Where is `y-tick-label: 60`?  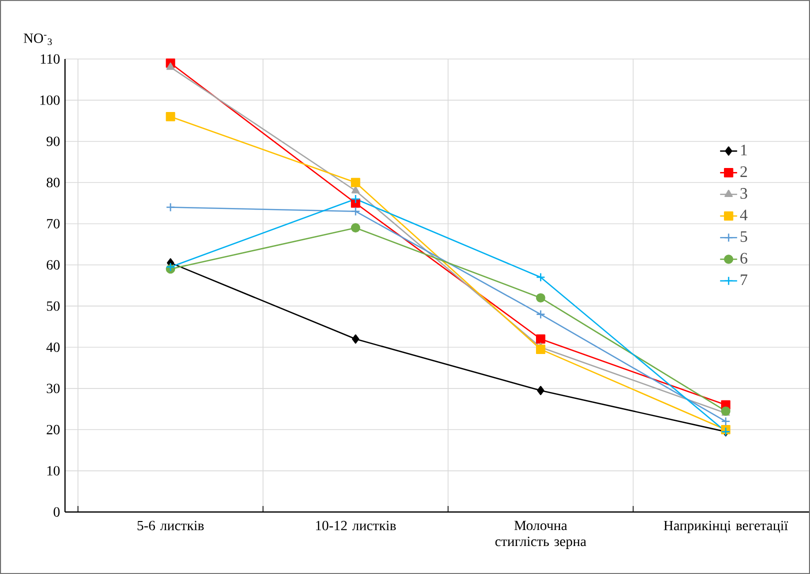 y-tick-label: 60 is located at coordinates (53, 265).